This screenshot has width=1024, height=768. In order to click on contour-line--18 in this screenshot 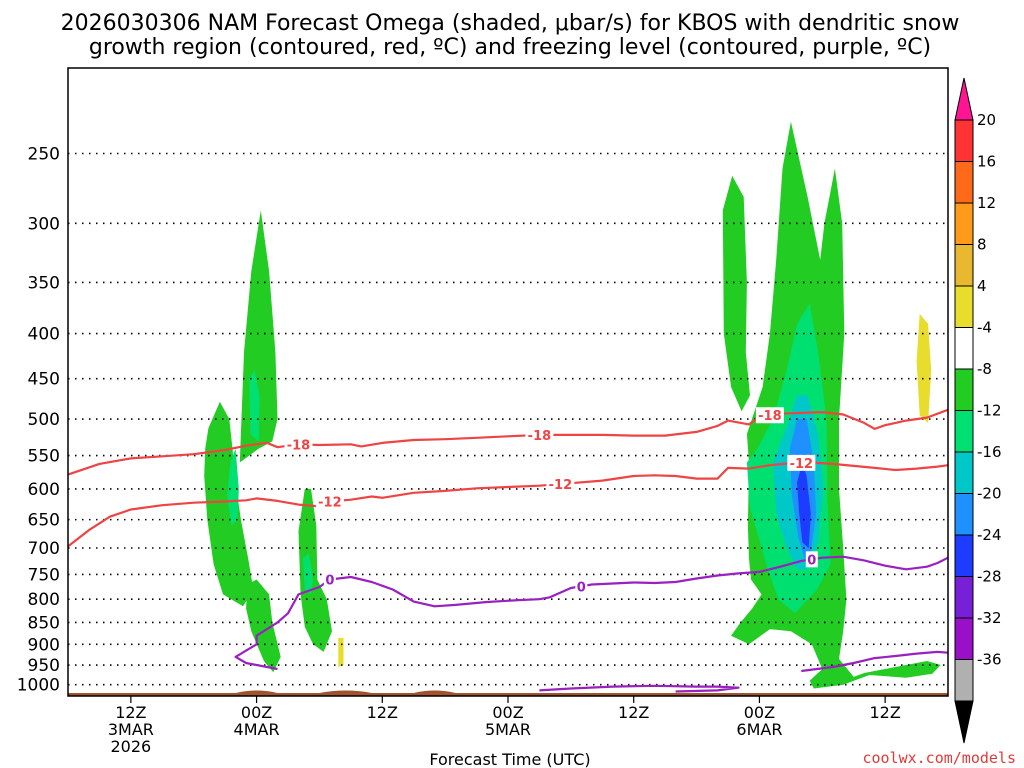, I will do `click(508, 442)`.